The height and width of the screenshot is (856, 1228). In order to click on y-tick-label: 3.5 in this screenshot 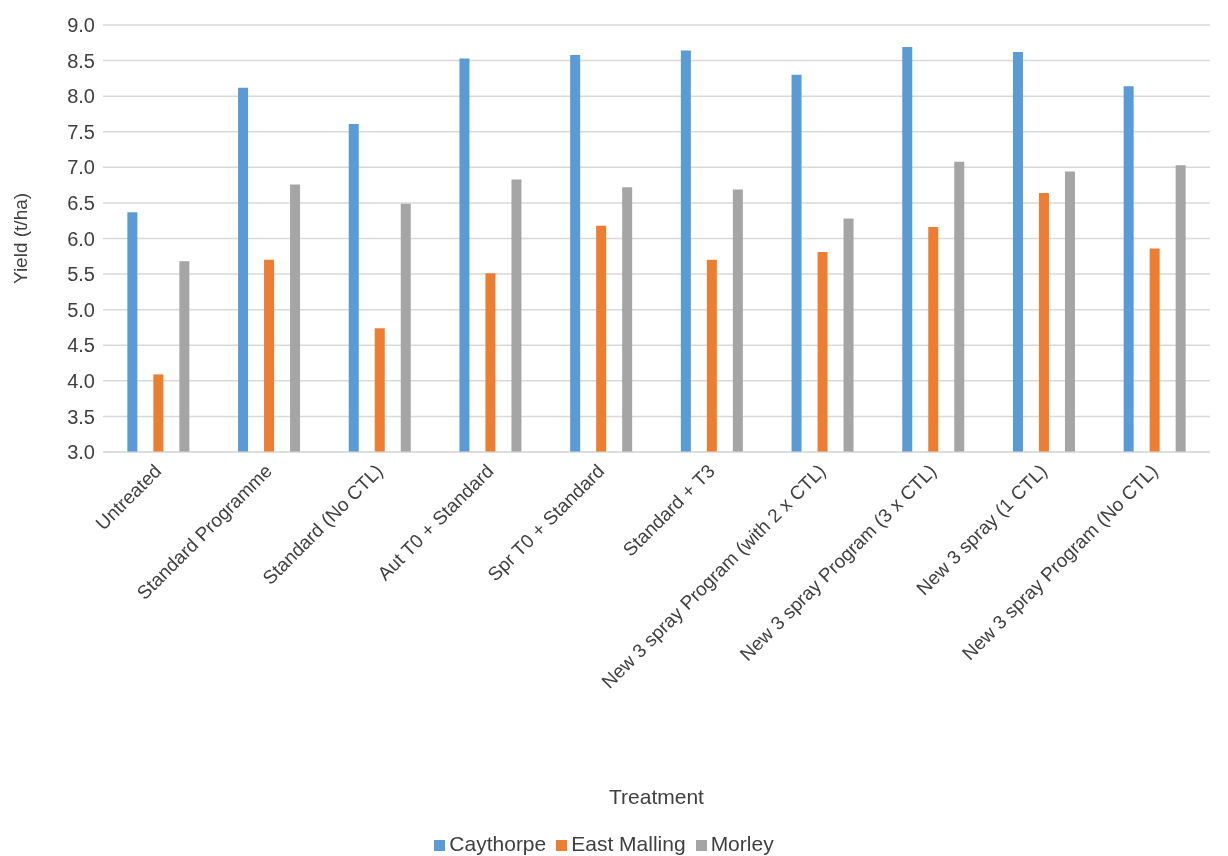, I will do `click(81, 416)`.